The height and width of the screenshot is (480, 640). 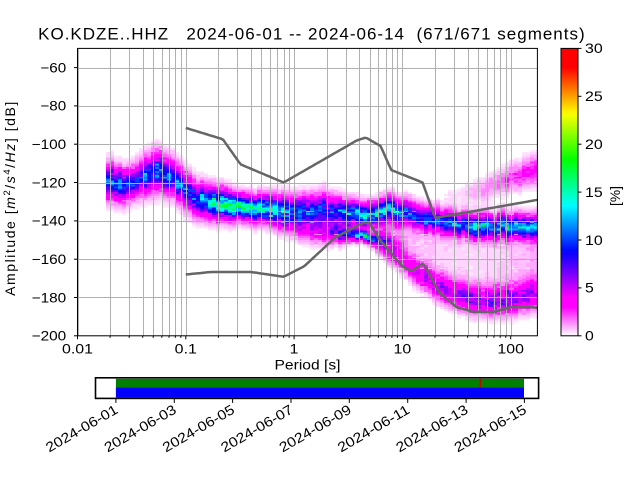 What do you see at coordinates (49, 182) in the screenshot?
I see `svg-text: −120` at bounding box center [49, 182].